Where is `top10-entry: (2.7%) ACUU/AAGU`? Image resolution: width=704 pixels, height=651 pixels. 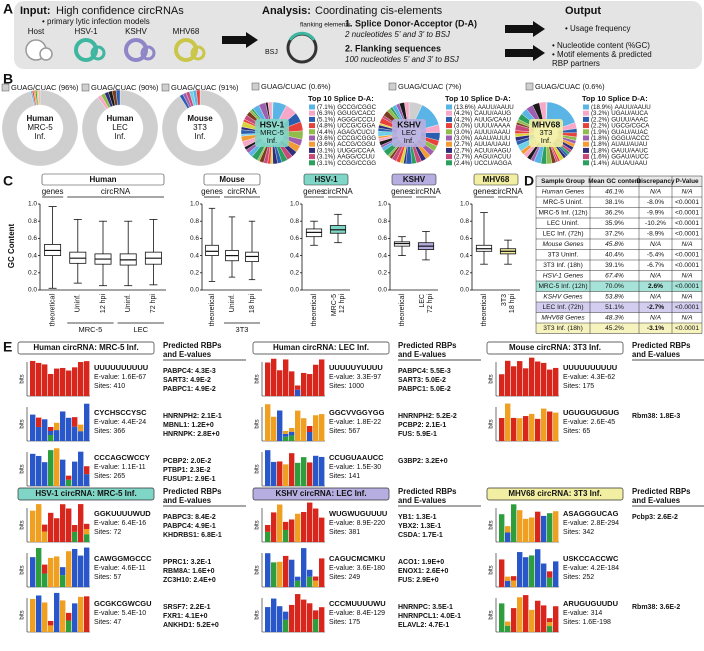
top10-entry: (2.7%) ACUU/AAGU is located at coordinates (482, 150).